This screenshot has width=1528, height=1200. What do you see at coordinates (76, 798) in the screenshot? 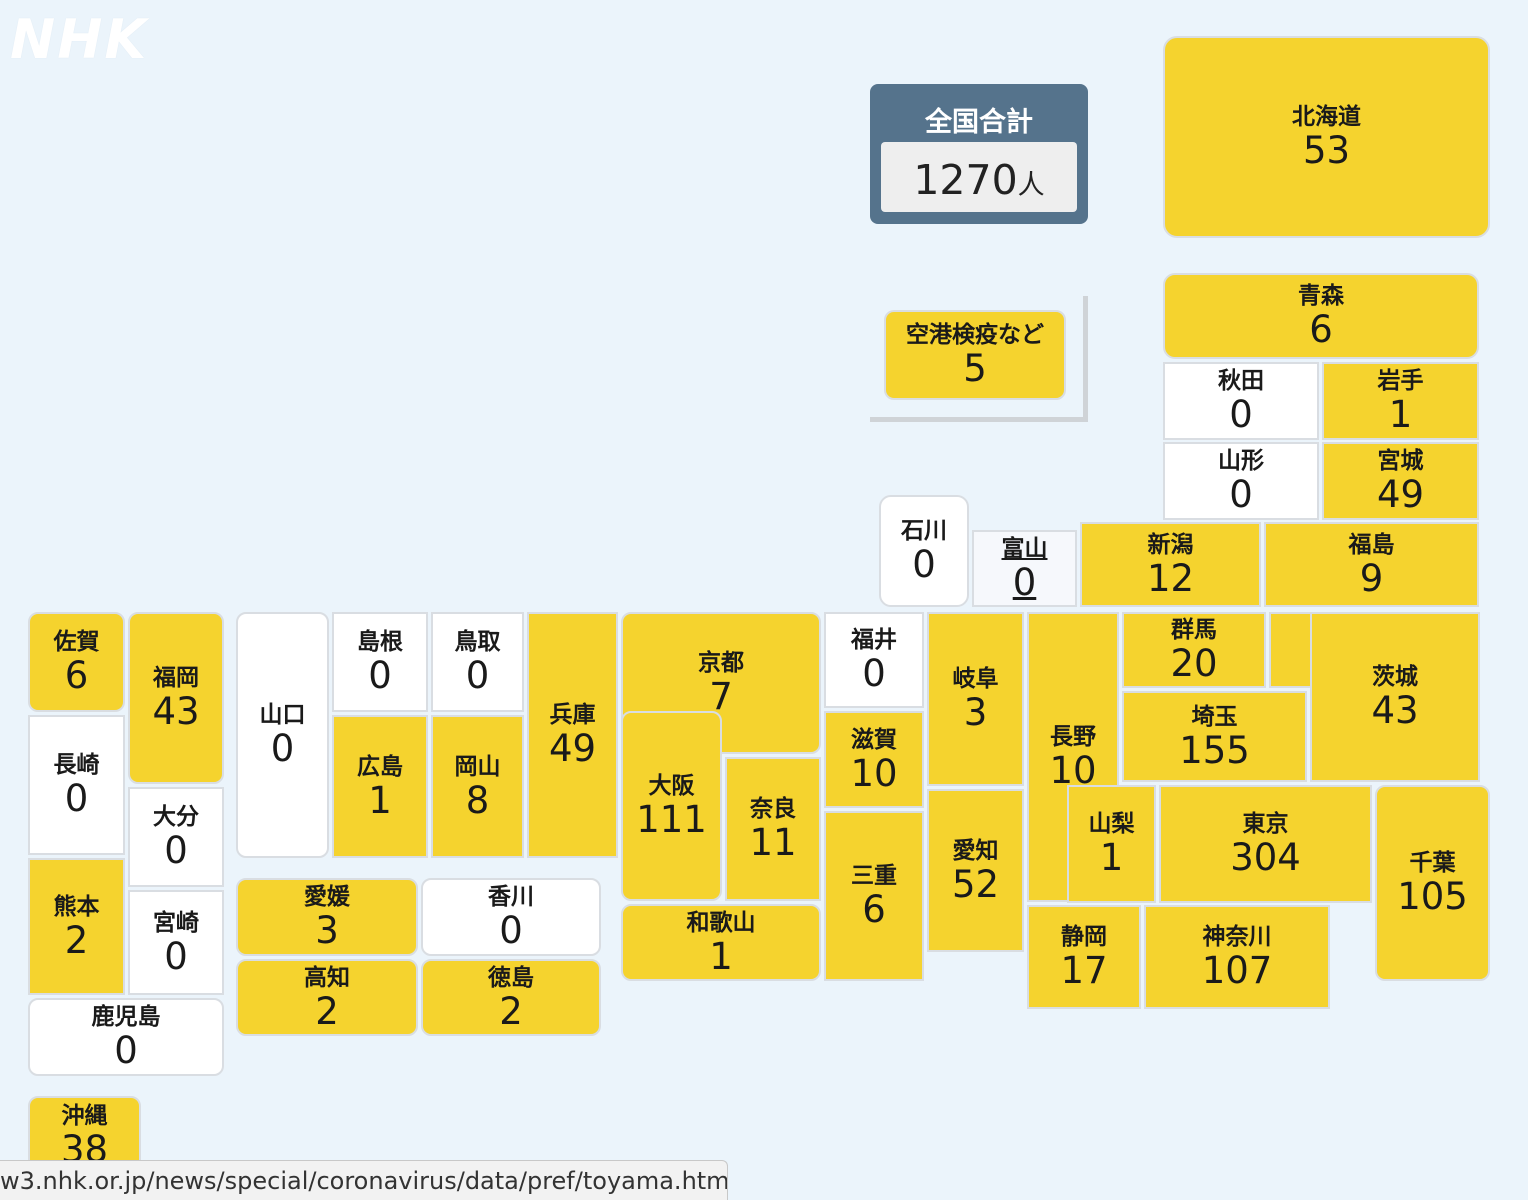
I see `tile-nagasaki-count: 0` at bounding box center [76, 798].